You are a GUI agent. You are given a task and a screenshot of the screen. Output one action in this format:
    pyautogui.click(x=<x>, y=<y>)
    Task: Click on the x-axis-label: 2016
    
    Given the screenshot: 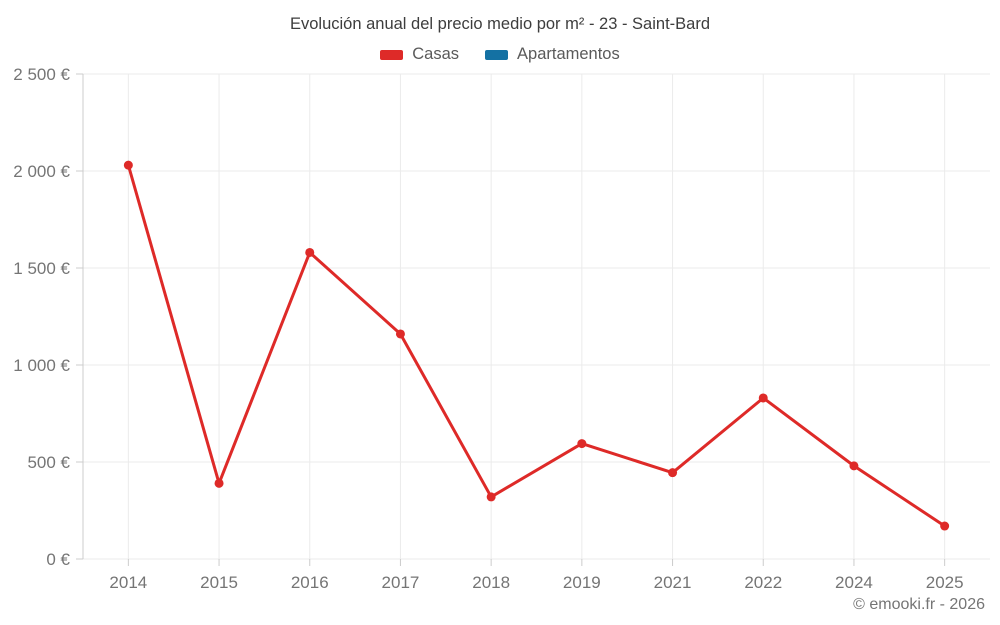 What is the action you would take?
    pyautogui.click(x=310, y=582)
    